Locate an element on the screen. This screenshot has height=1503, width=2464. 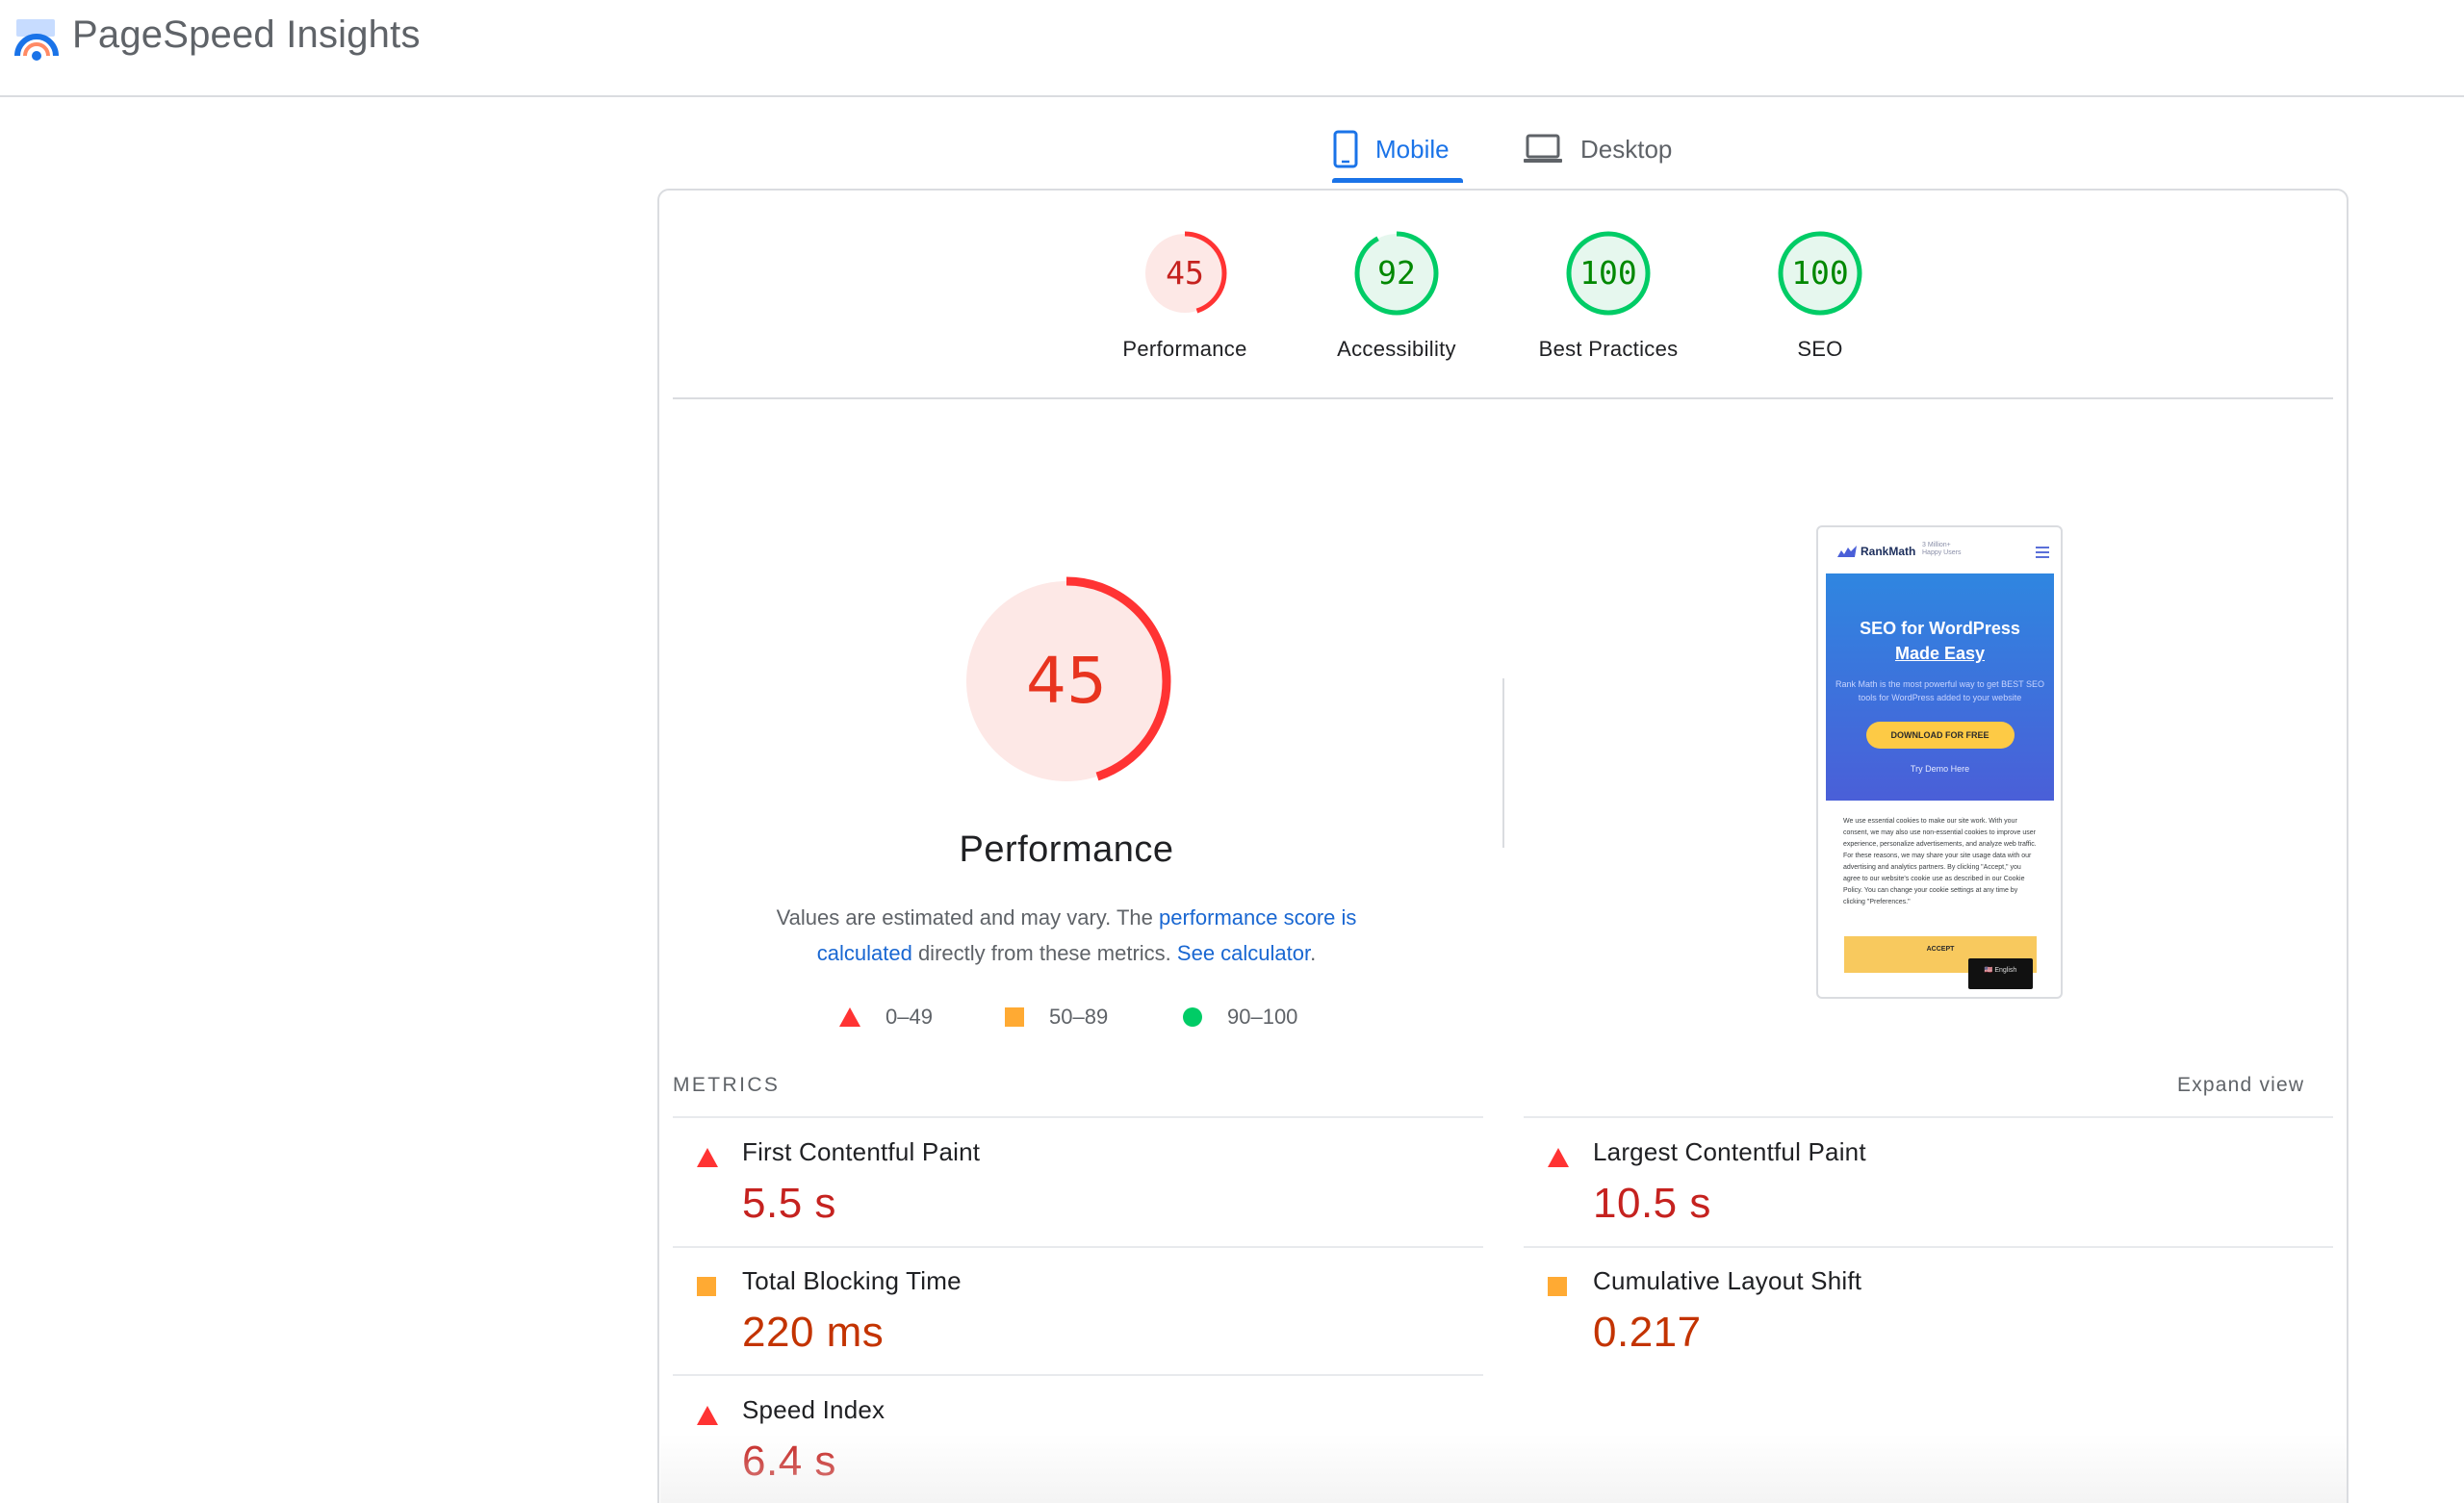
score-gauge-best-practices: 100 Best Practices is located at coordinates (1608, 295).